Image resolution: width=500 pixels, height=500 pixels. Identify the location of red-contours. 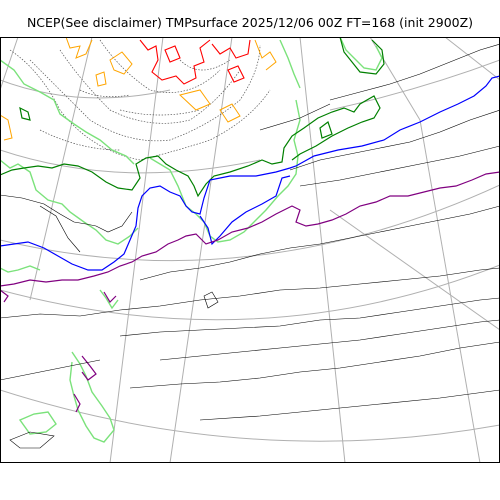
(195, 62).